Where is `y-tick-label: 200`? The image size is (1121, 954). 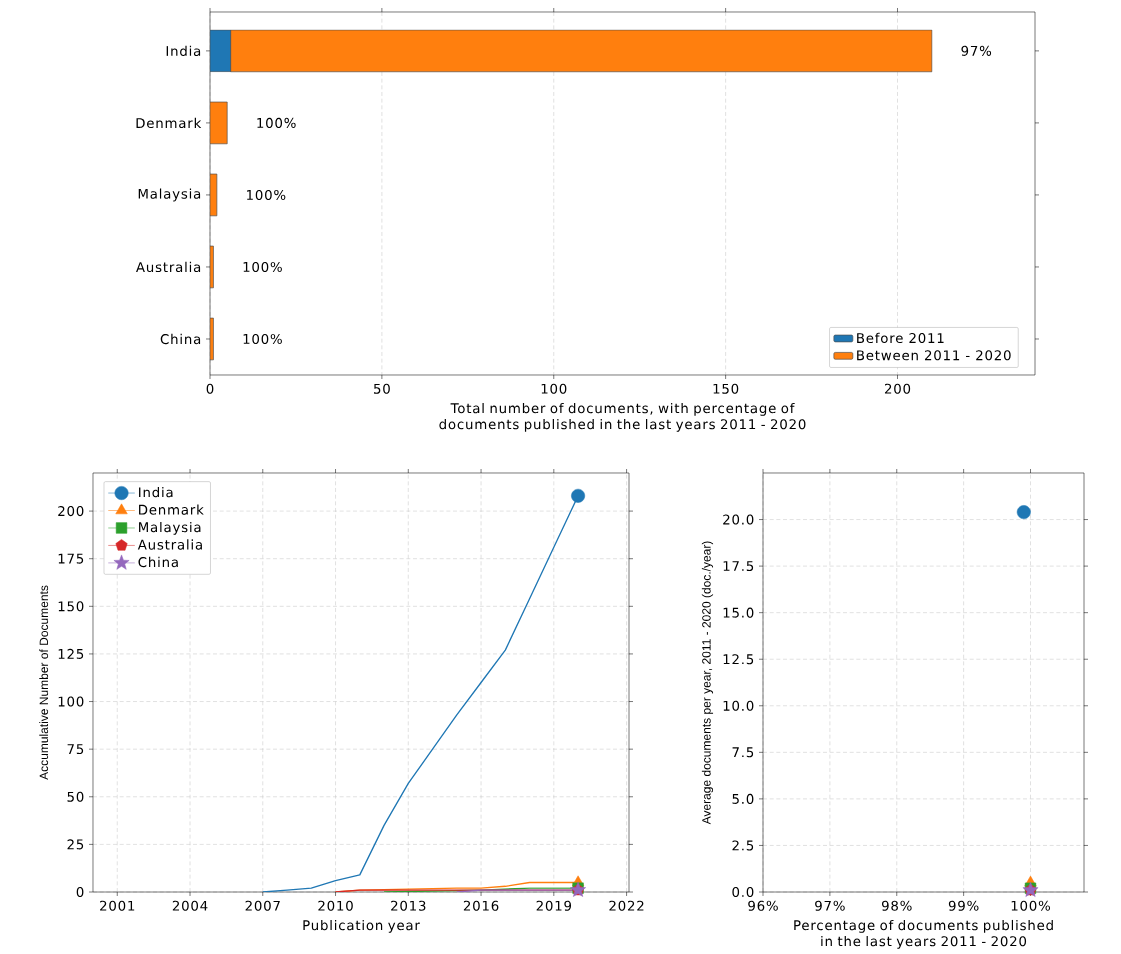
y-tick-label: 200 is located at coordinates (71, 511).